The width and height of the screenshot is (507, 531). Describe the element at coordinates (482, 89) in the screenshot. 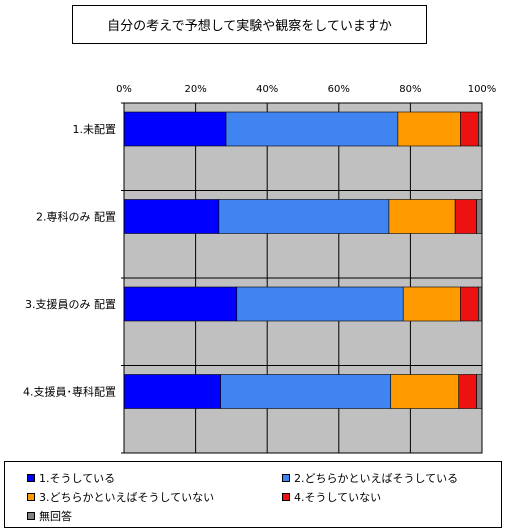

I see `x-tick-label: 100%` at that location.